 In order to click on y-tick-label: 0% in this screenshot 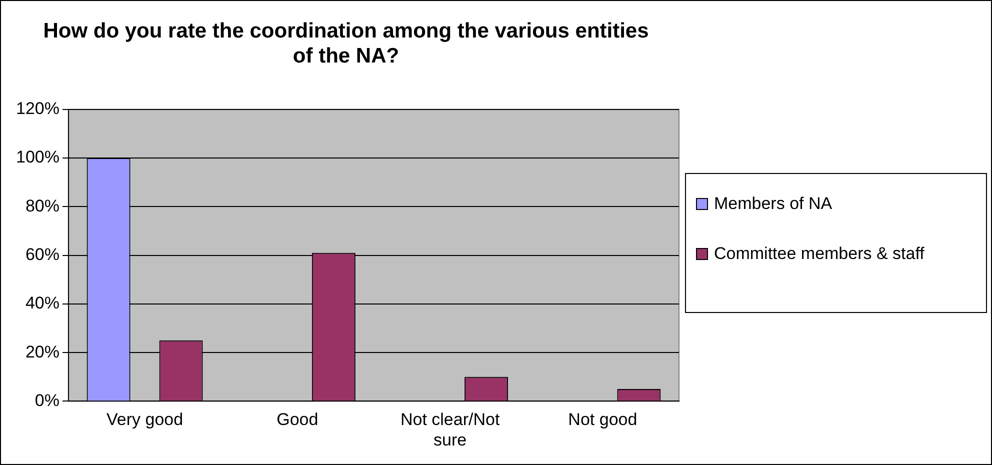, I will do `click(47, 400)`.